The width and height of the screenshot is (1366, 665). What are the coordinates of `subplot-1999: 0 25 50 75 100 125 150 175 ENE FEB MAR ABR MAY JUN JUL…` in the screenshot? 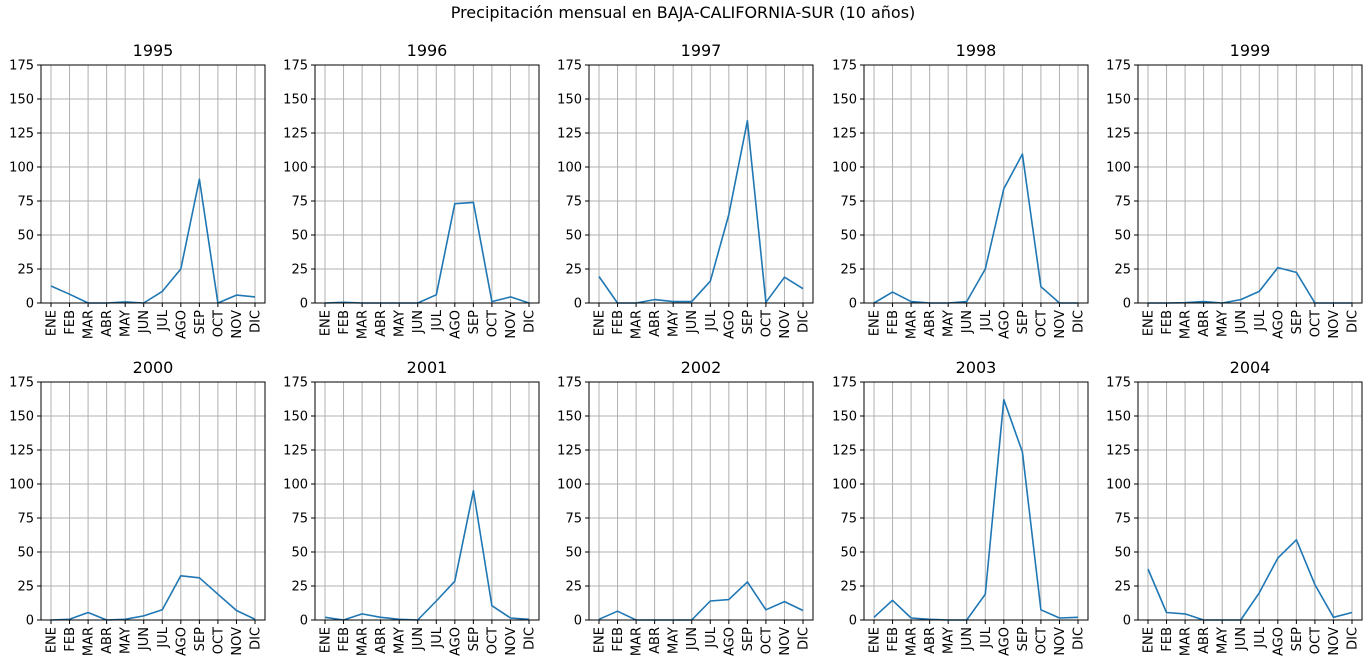 It's located at (1234, 190).